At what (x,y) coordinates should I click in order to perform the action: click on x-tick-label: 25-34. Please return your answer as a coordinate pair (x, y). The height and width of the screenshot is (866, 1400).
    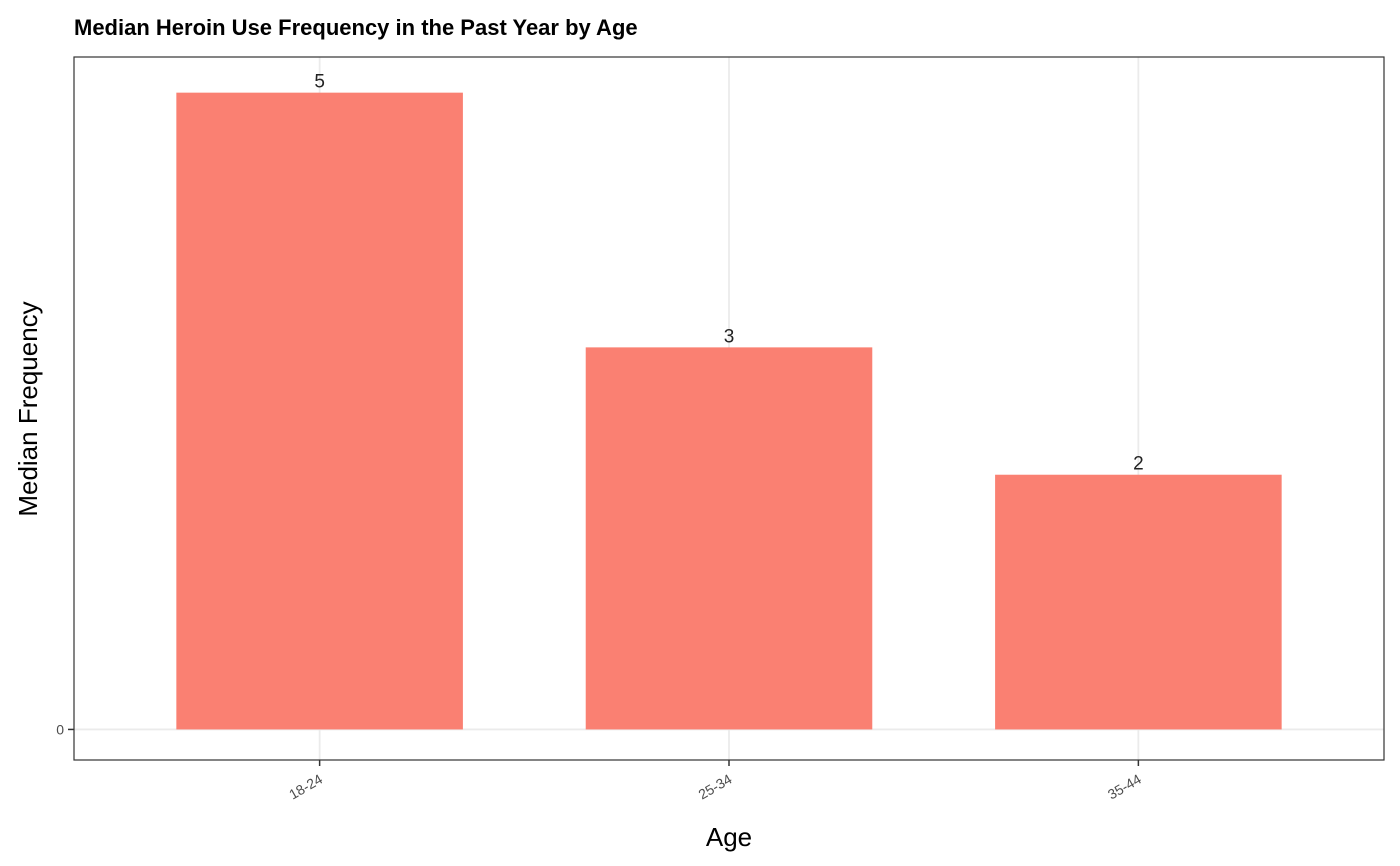
    Looking at the image, I should click on (714, 787).